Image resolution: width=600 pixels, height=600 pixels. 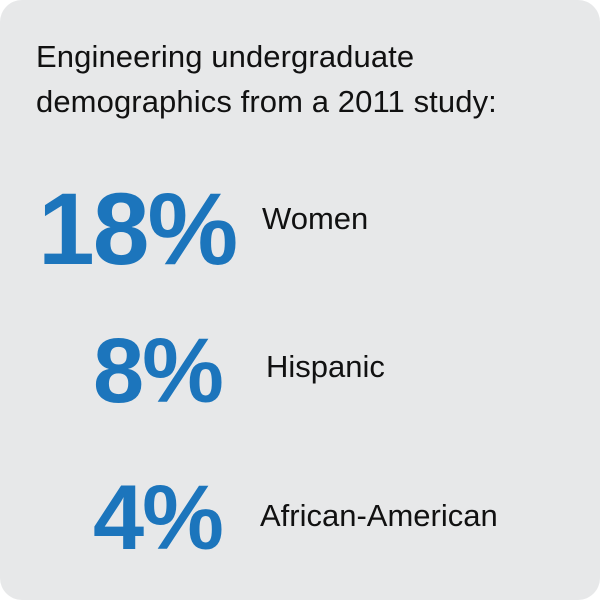 I want to click on stat-value-african-american: 4%, so click(x=158, y=518).